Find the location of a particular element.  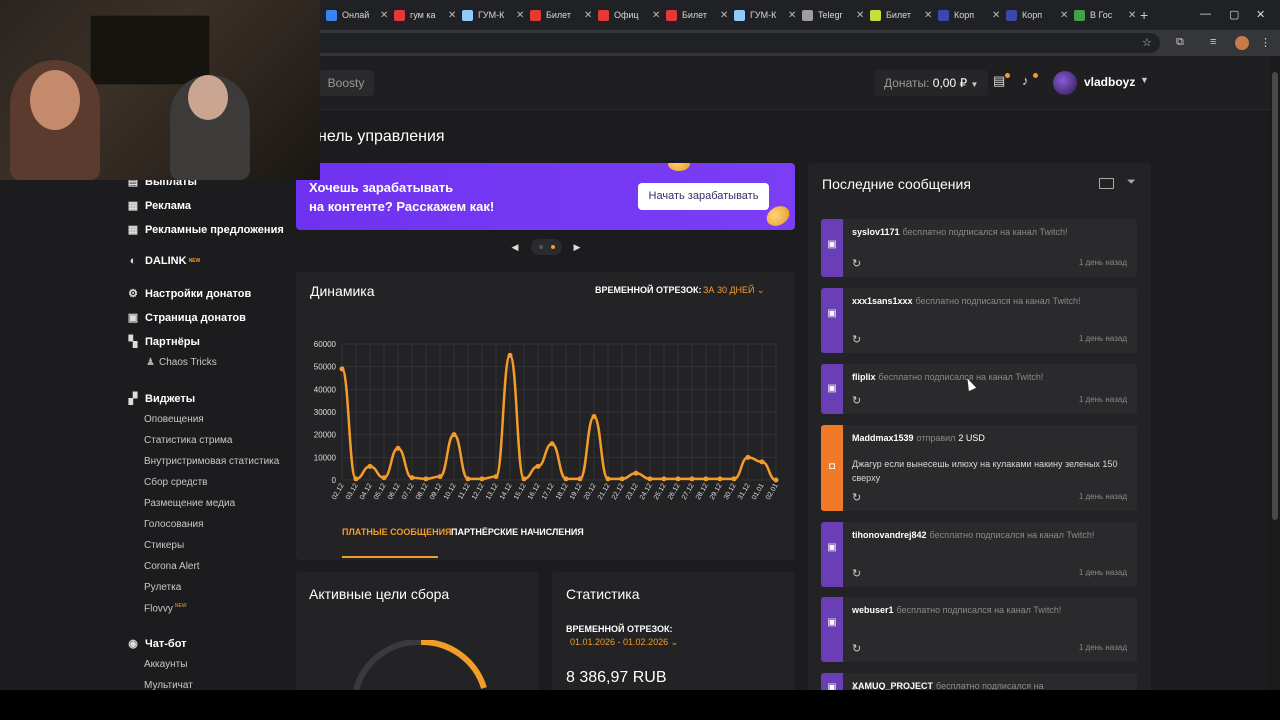

sidebar-item: ▚ Партнёры is located at coordinates (163, 342).